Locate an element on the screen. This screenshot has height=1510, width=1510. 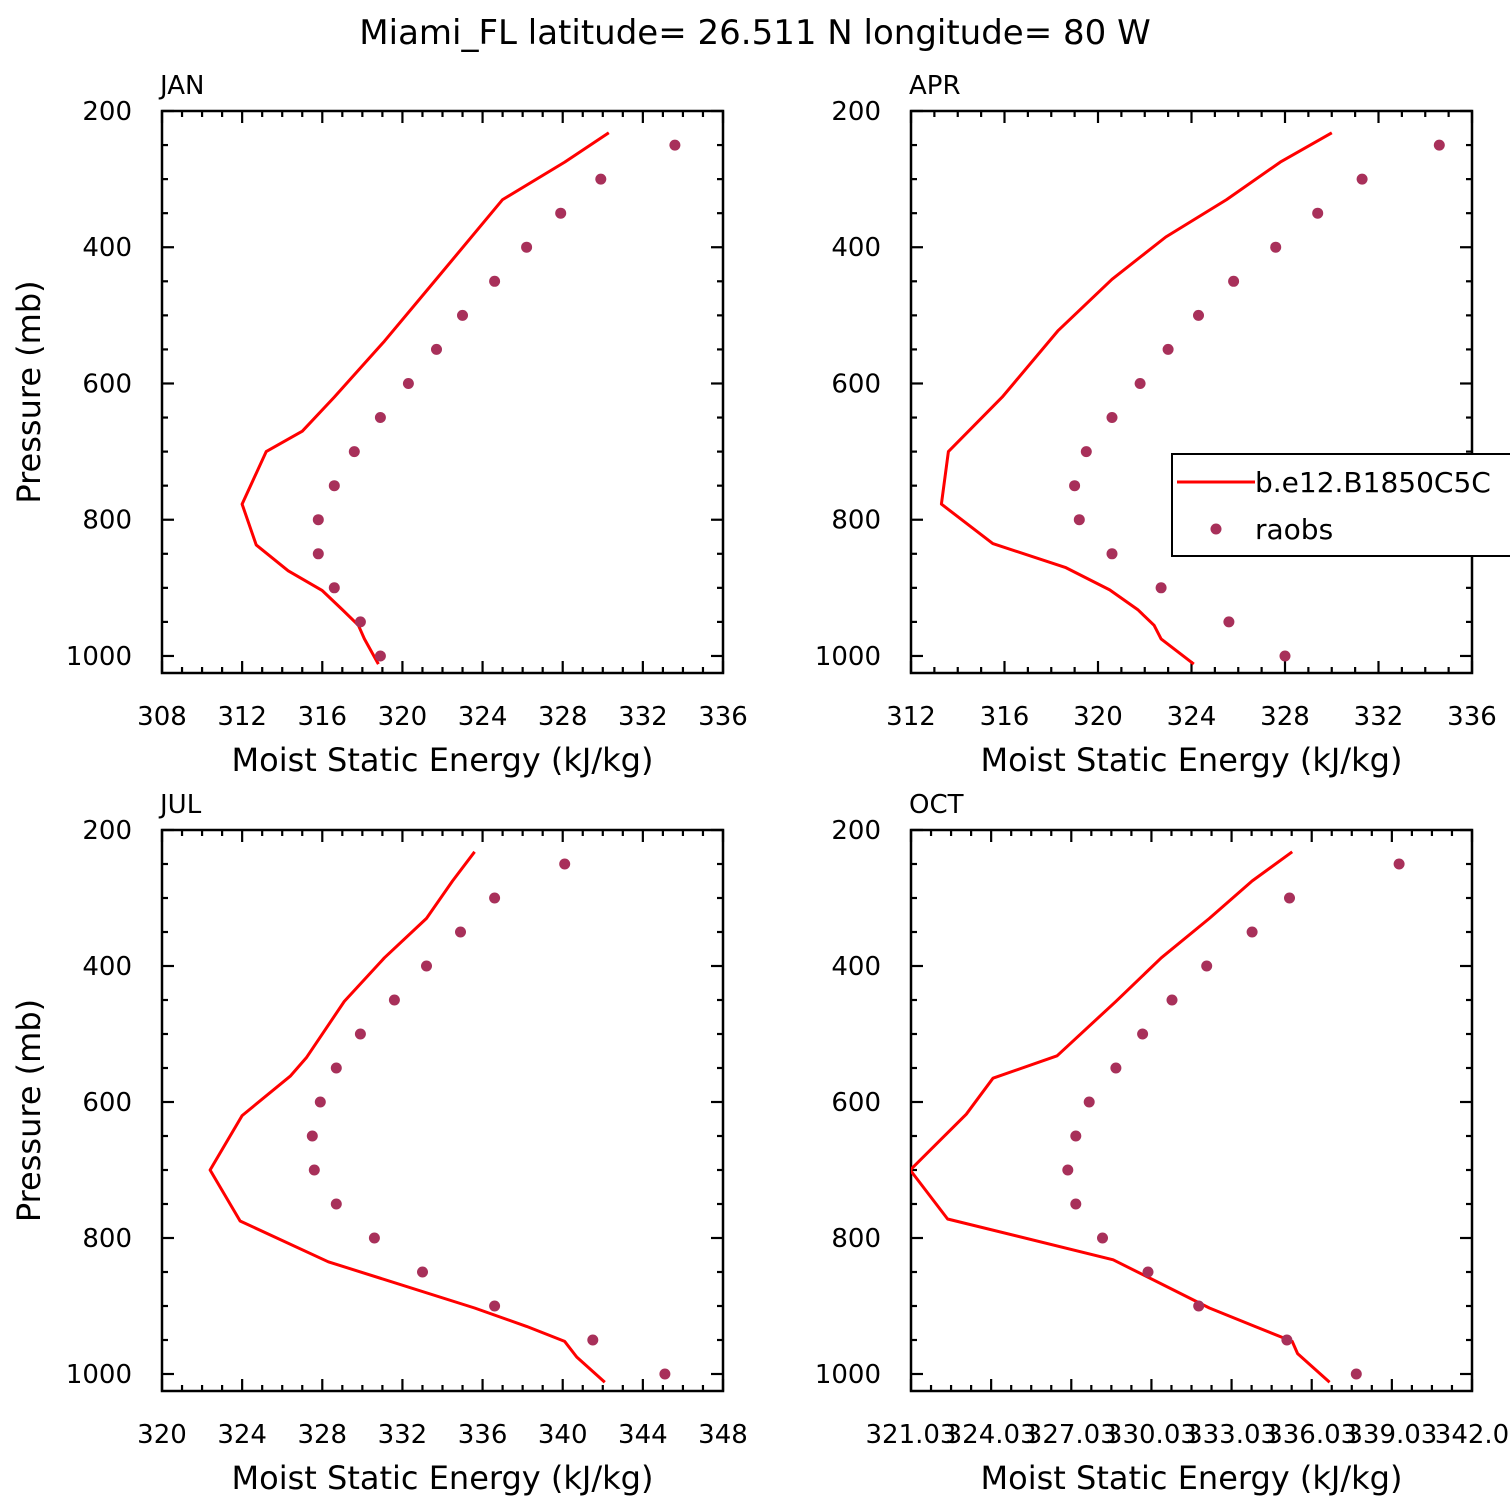
legend-box is located at coordinates (1340, 505).